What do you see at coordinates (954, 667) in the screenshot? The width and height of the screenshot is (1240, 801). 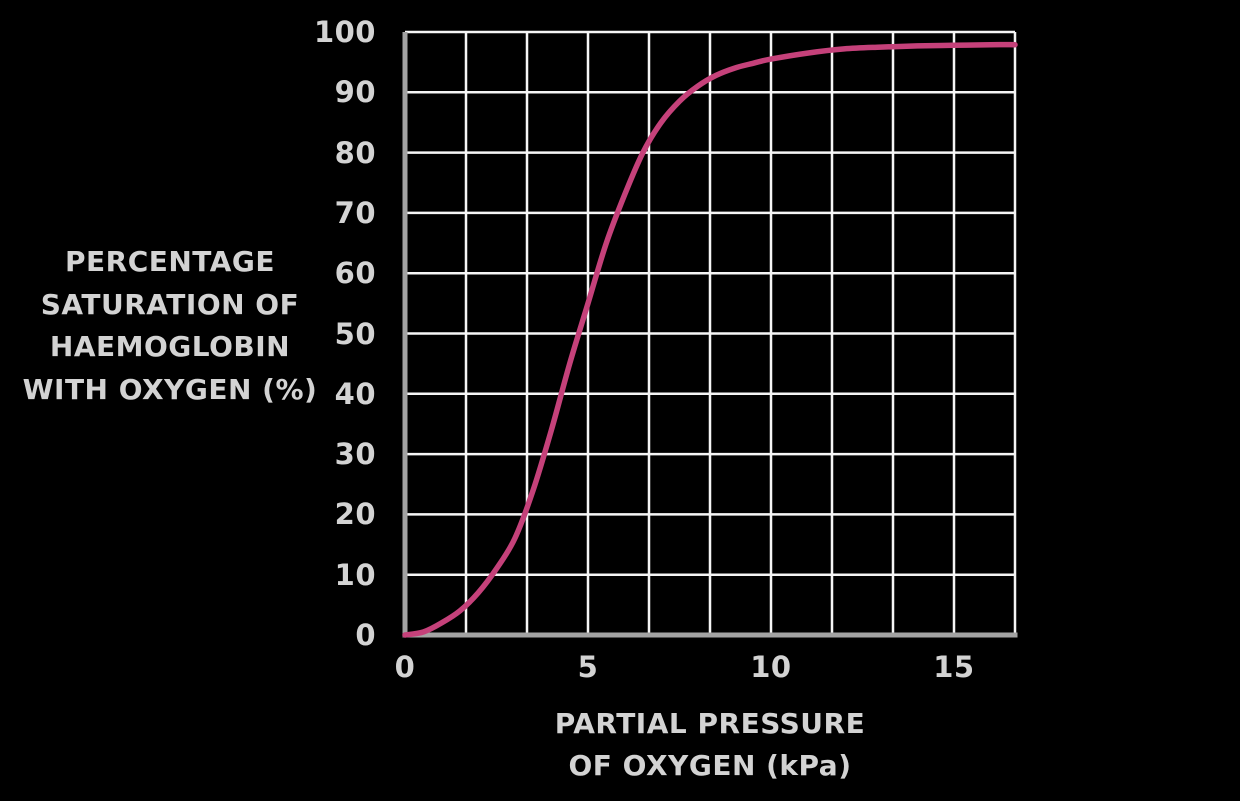 I see `x-tick-label: 15` at bounding box center [954, 667].